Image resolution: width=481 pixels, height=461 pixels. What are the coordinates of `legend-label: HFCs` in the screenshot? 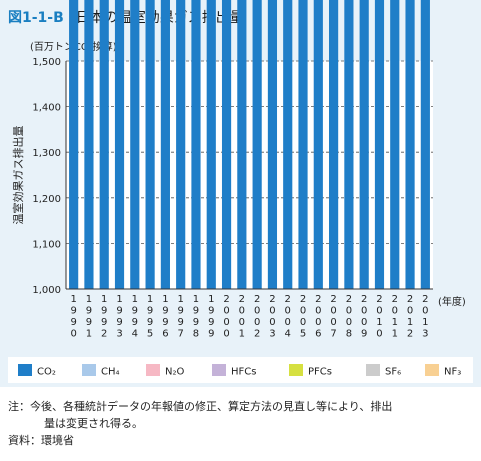 It's located at (243, 372).